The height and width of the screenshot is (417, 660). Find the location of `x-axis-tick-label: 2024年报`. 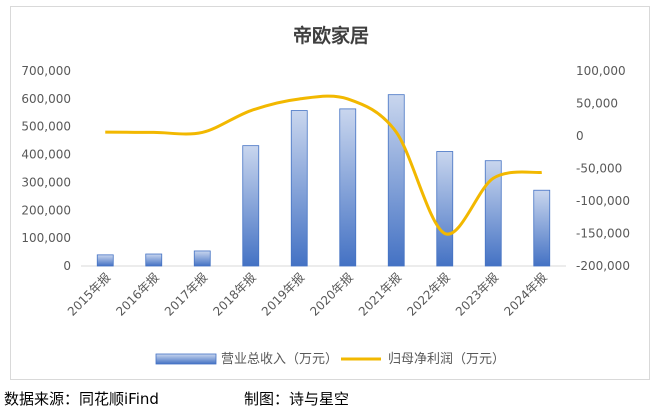

x-axis-tick-label: 2024年报 is located at coordinates (525, 294).